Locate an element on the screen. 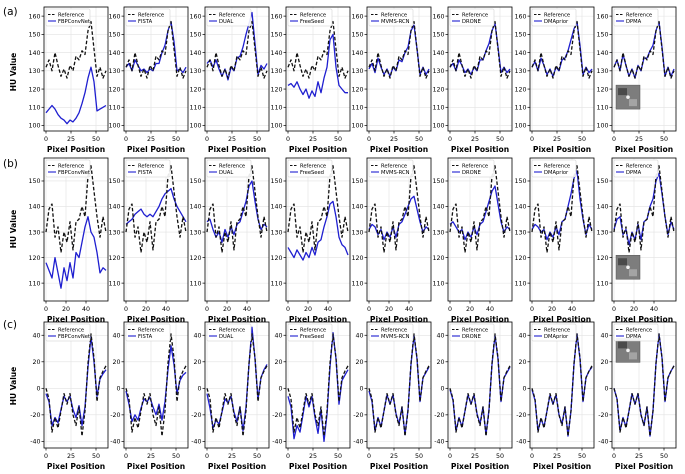 Image resolution: width=685 pixels, height=474 pixels. legend-label-method: FISTA is located at coordinates (145, 337).